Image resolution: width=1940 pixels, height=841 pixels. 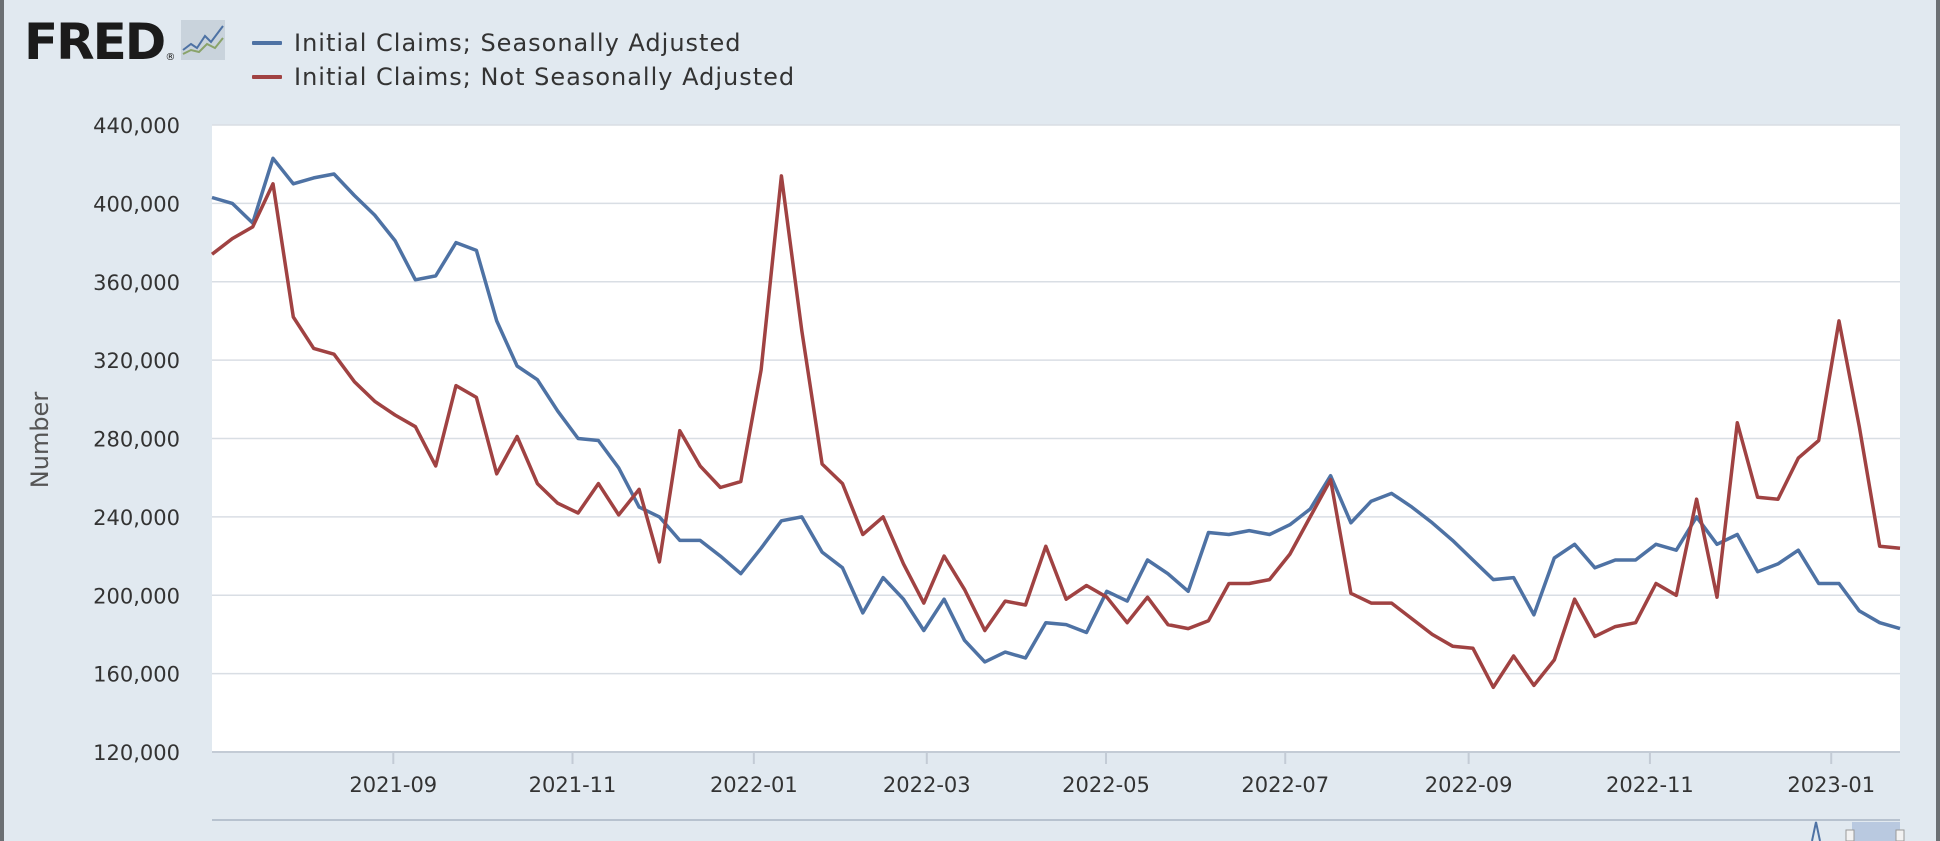 I want to click on y-tick-label: 320,000, so click(x=136, y=361).